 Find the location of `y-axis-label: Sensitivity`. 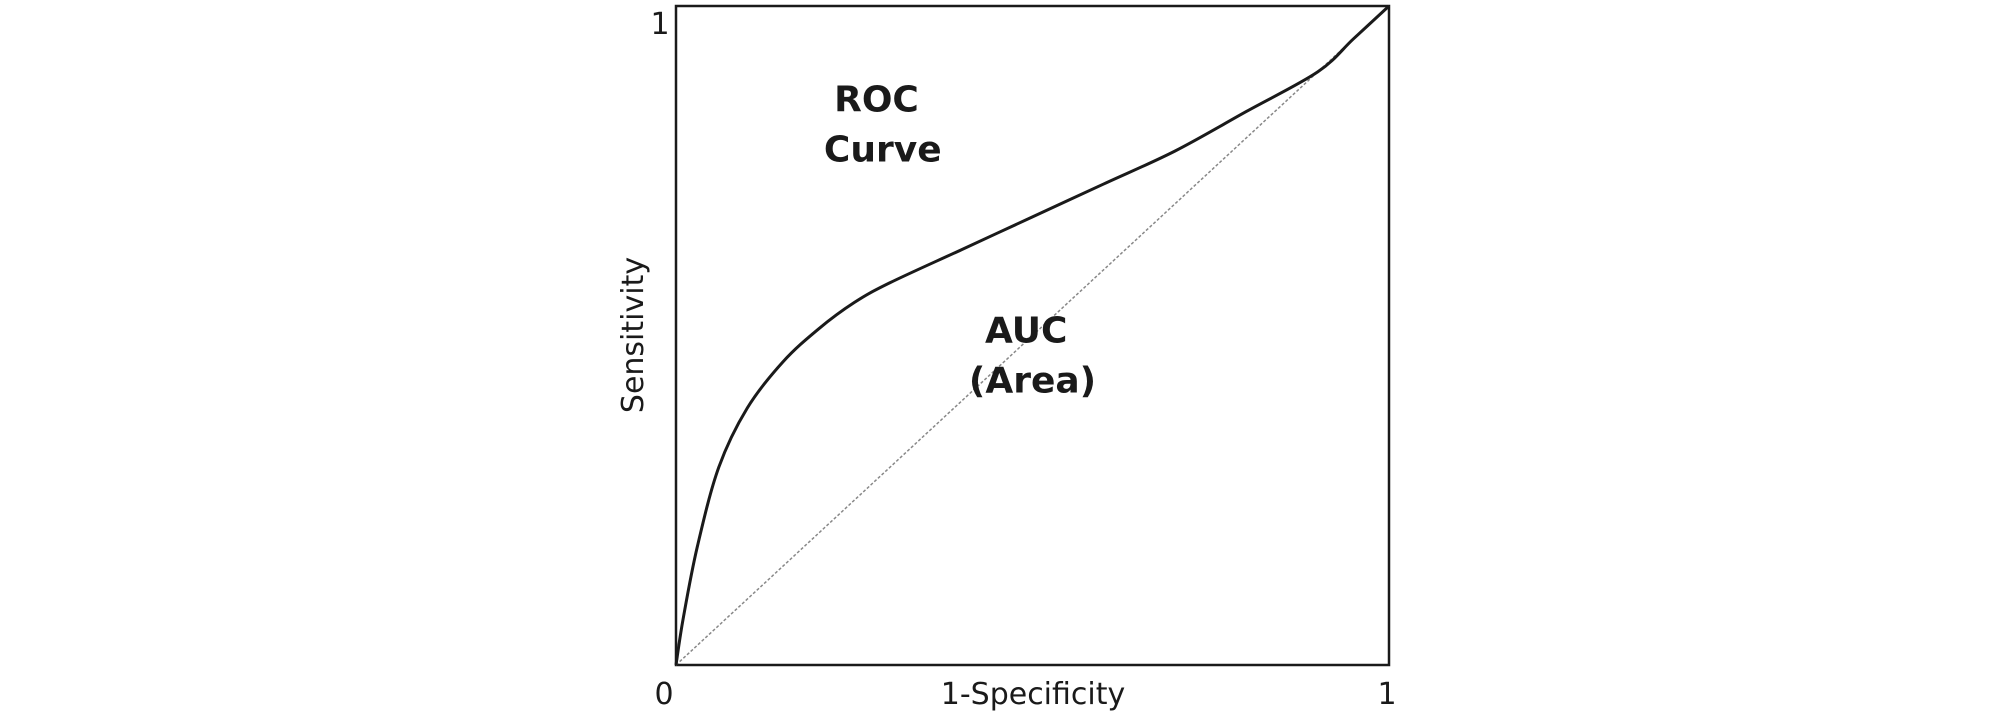

y-axis-label: Sensitivity is located at coordinates (633, 335).